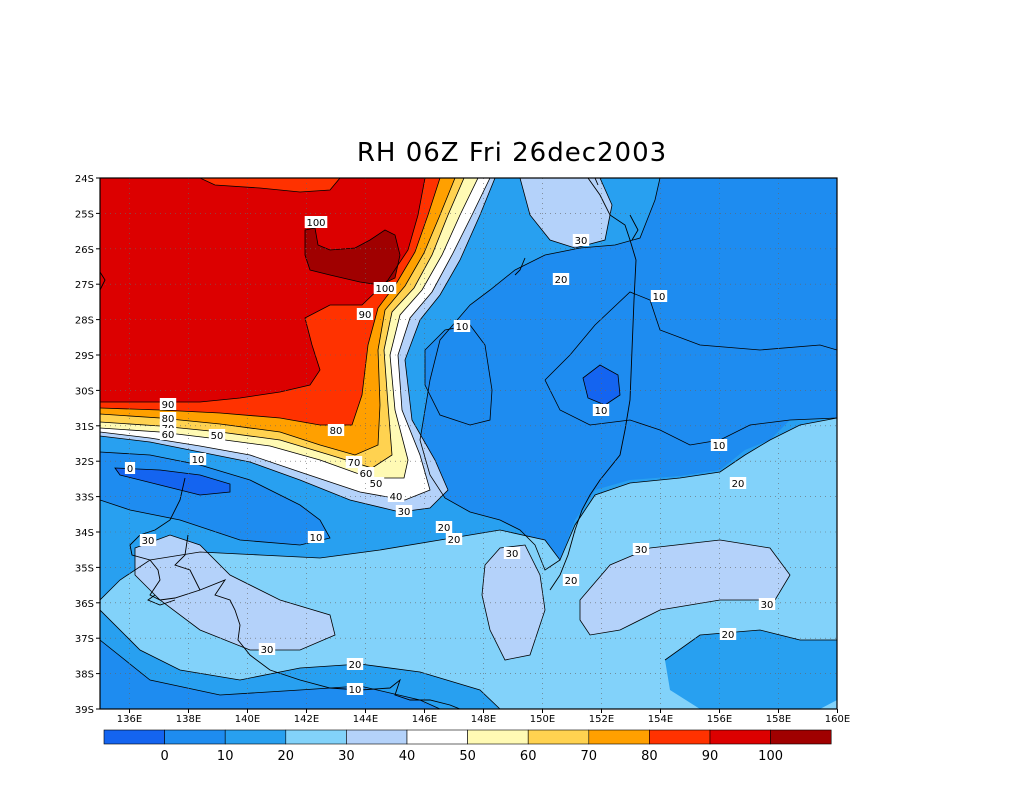 The height and width of the screenshot is (800, 1024). What do you see at coordinates (84, 604) in the screenshot?
I see `latitude-tick-label: 36S` at bounding box center [84, 604].